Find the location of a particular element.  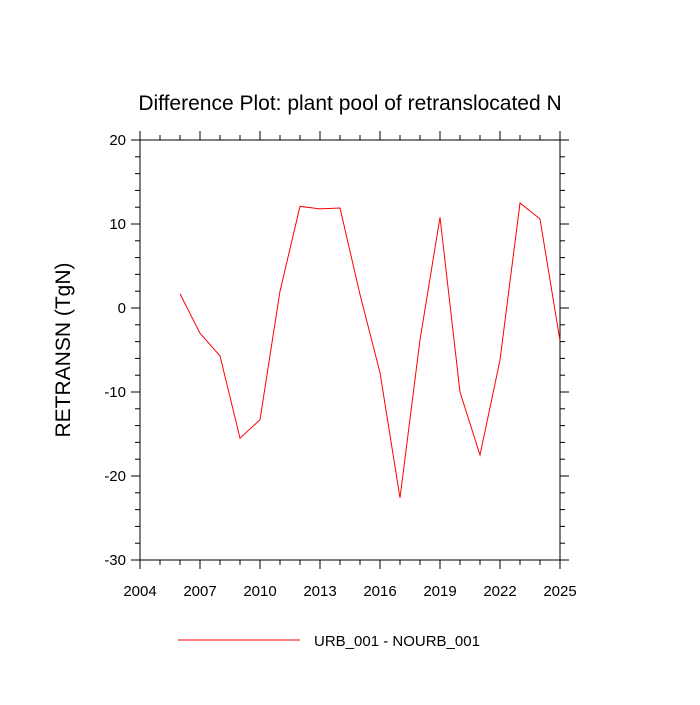

x-tick-label: 2022 is located at coordinates (499, 591).